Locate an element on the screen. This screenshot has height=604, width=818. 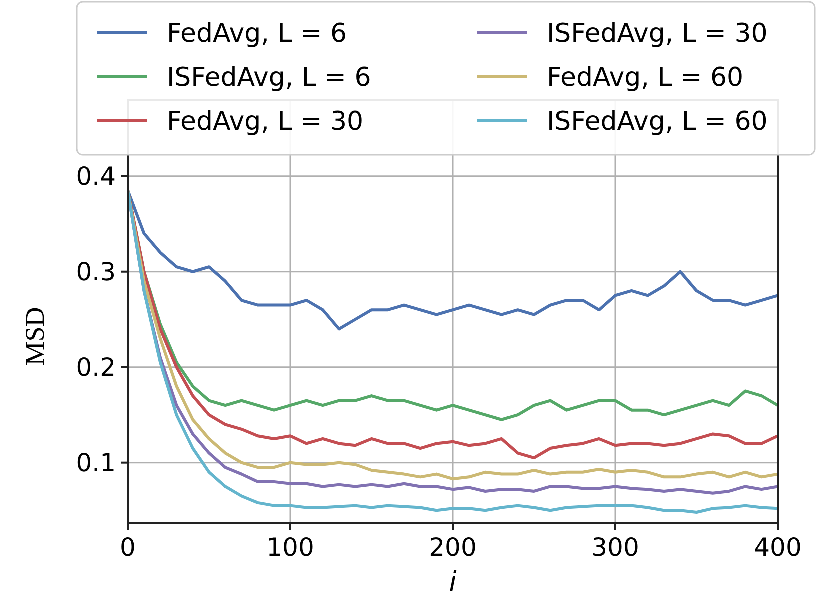
x-tick-label: 300 is located at coordinates (616, 547).